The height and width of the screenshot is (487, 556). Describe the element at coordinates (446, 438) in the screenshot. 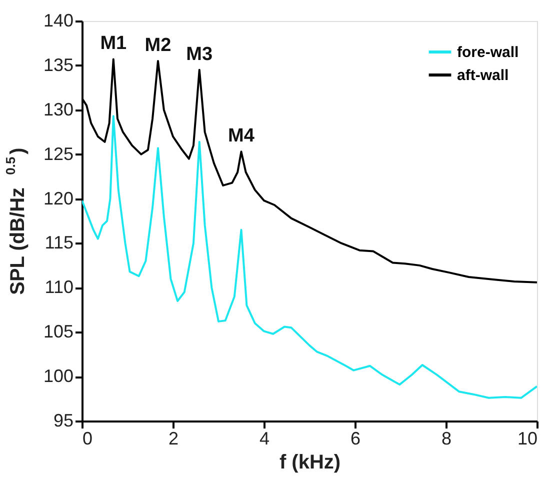

I see `x-tick-label: 8` at that location.